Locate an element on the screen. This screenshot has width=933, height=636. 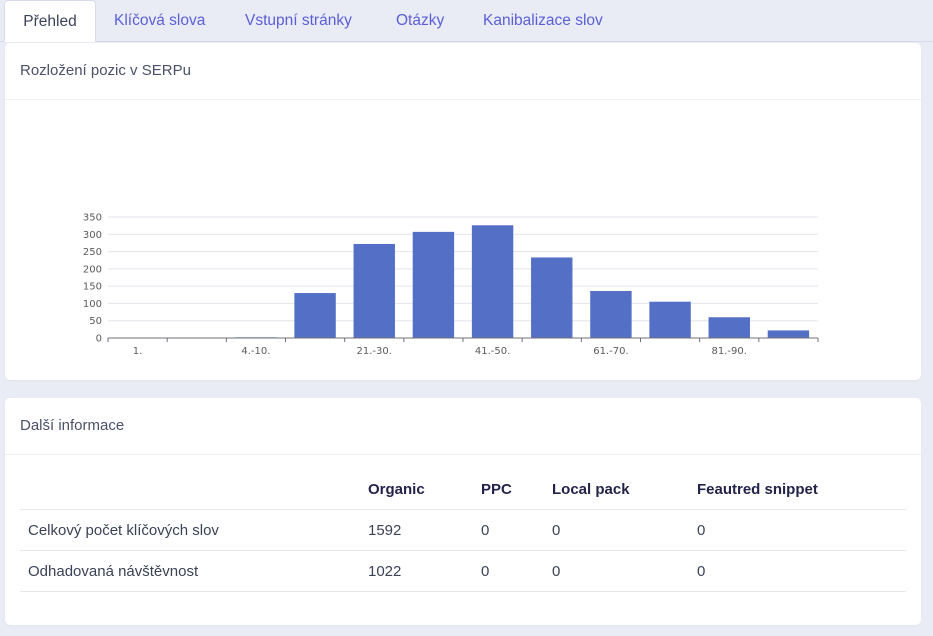
column-header-local-pack: Local pack is located at coordinates (616, 489).